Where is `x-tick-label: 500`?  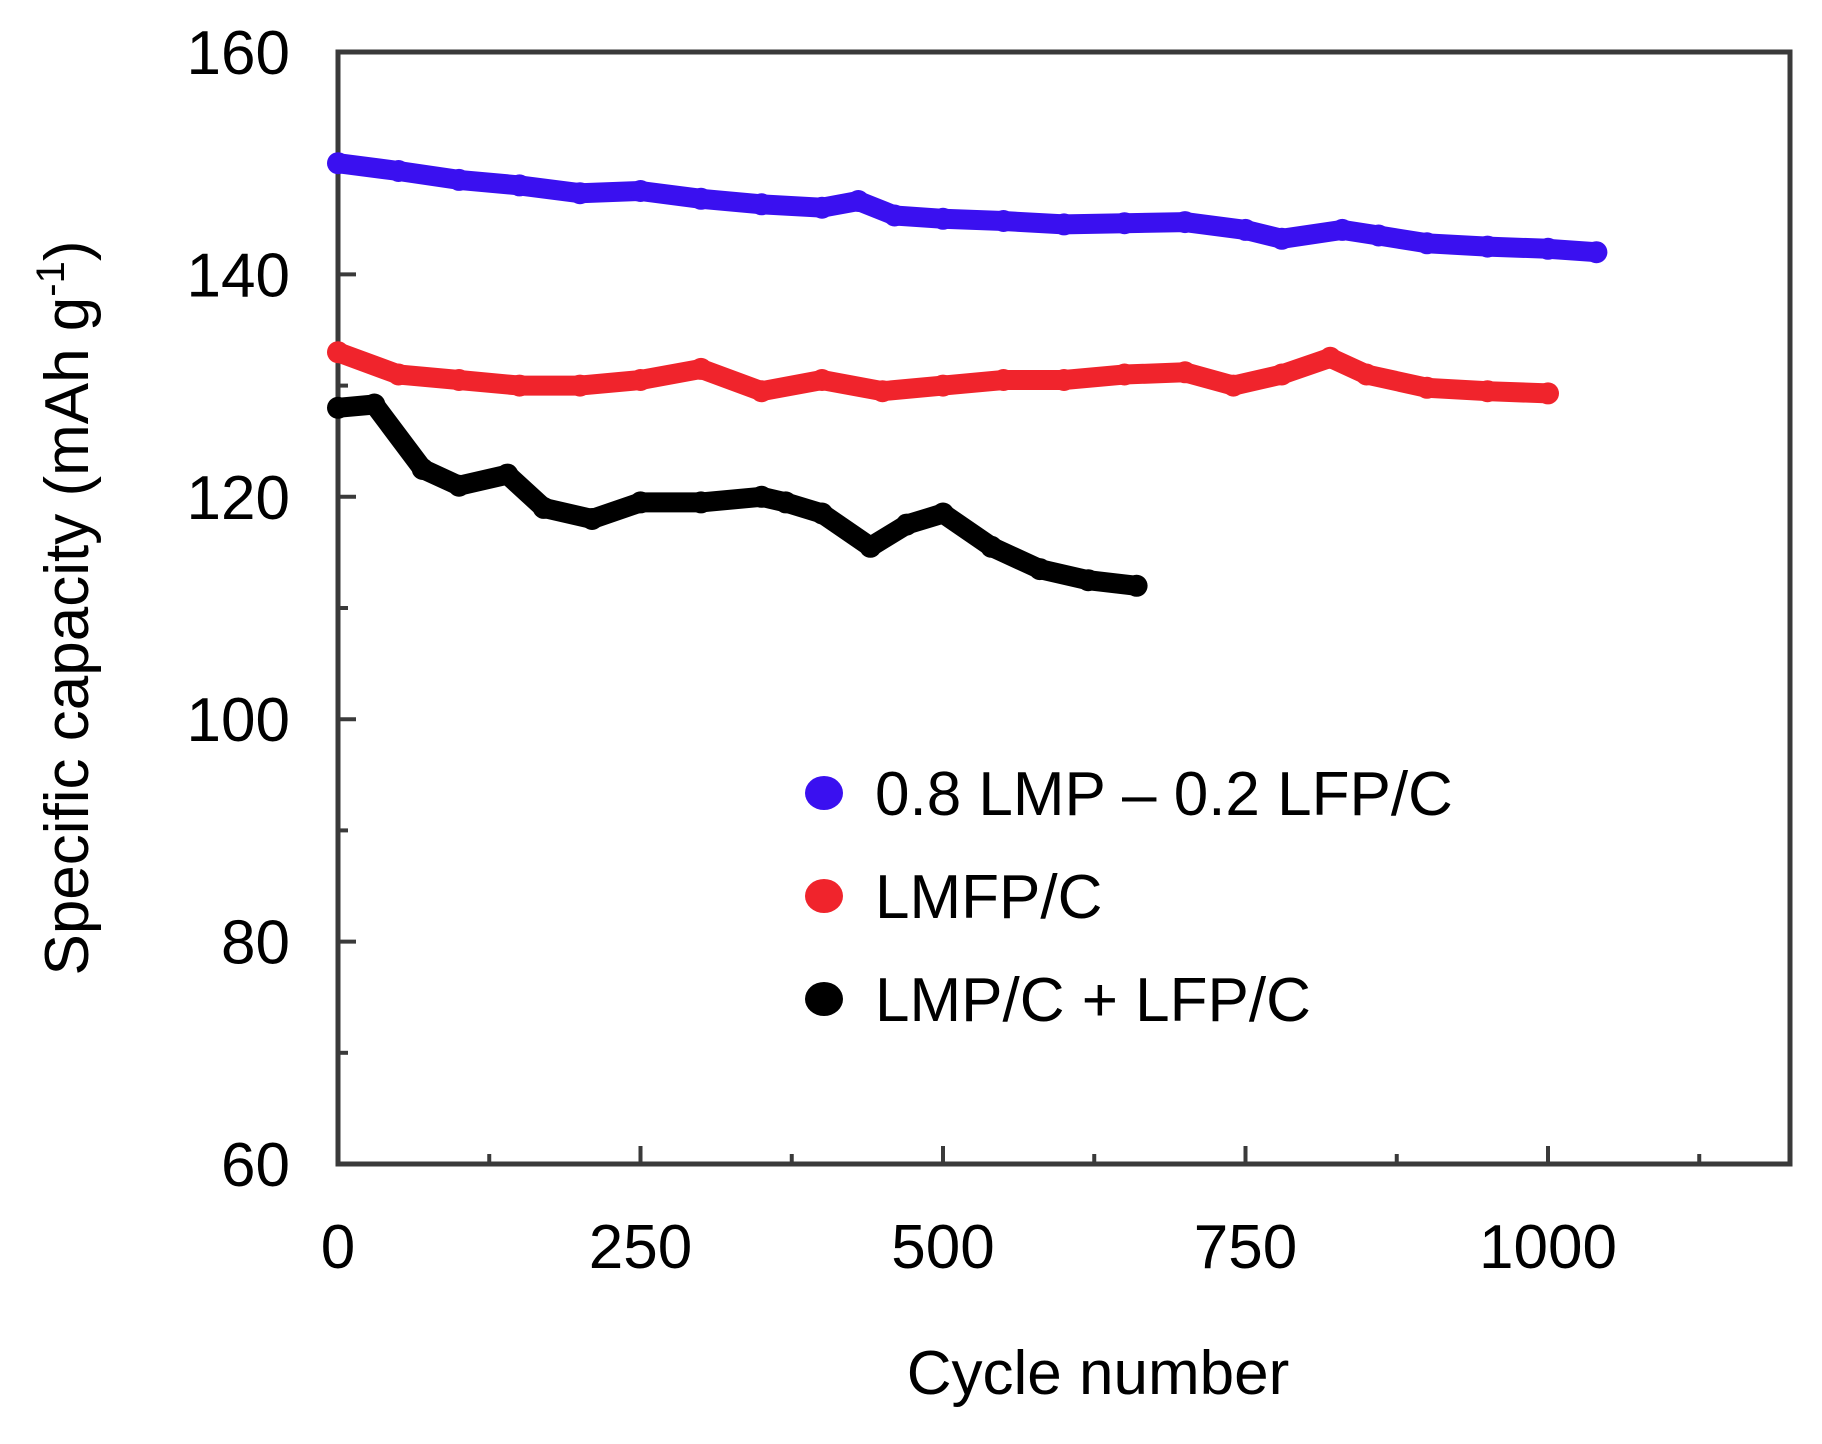
x-tick-label: 500 is located at coordinates (942, 1247).